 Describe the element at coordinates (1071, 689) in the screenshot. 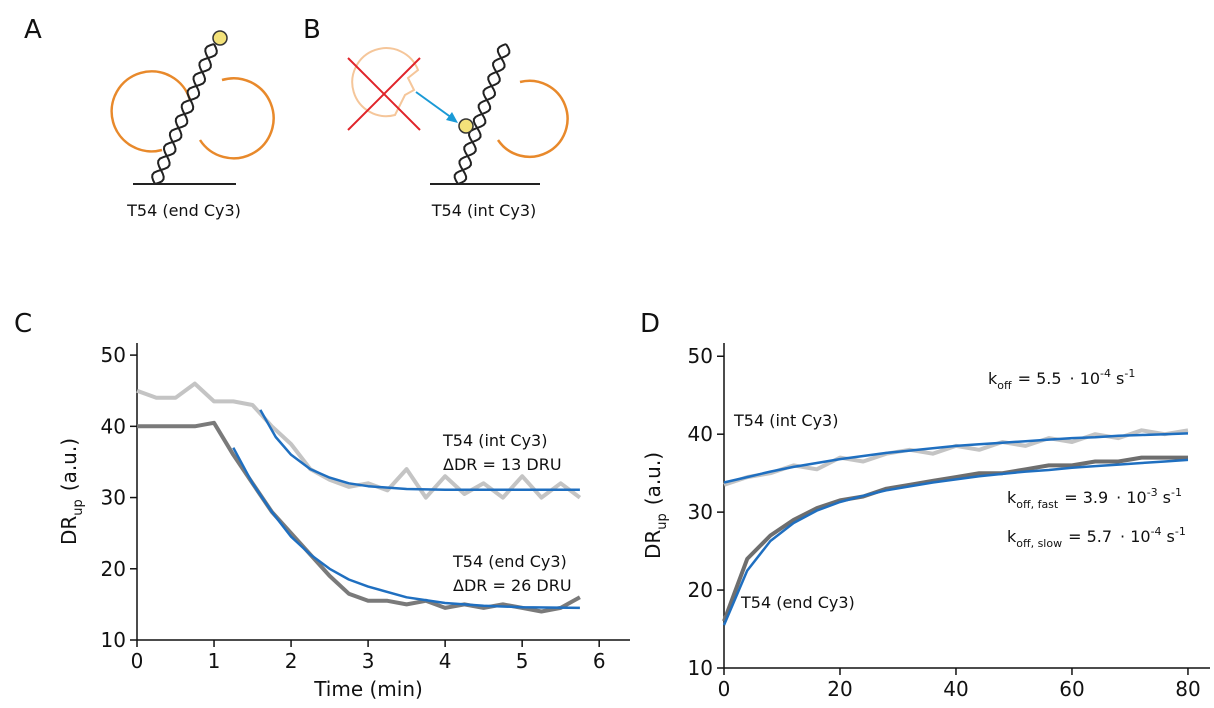

I see `x-tick-label: 60` at that location.